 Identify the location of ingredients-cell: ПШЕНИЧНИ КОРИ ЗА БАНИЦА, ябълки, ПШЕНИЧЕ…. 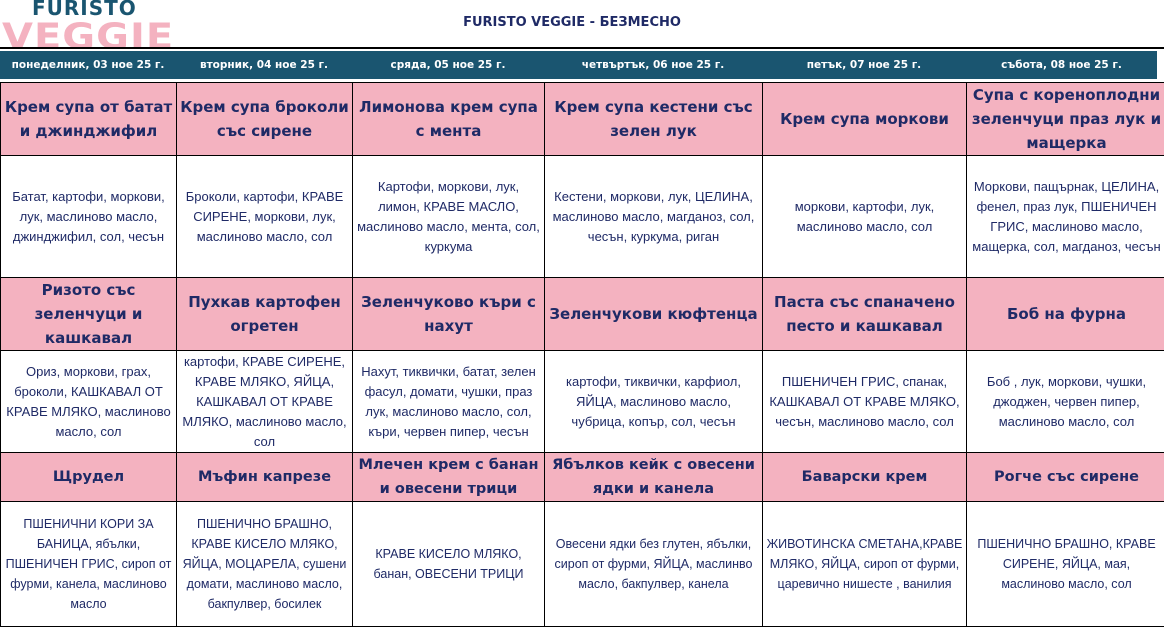
(89, 564).